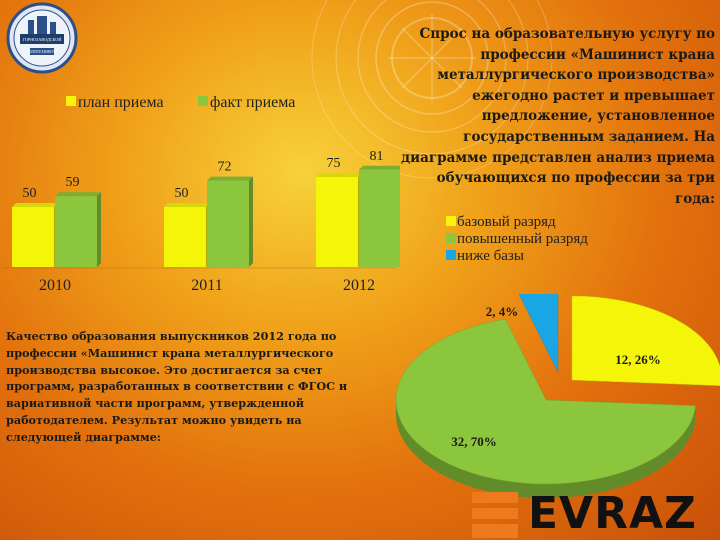 The image size is (720, 542). I want to click on bar-value-label-1-0: 59, so click(73, 182).